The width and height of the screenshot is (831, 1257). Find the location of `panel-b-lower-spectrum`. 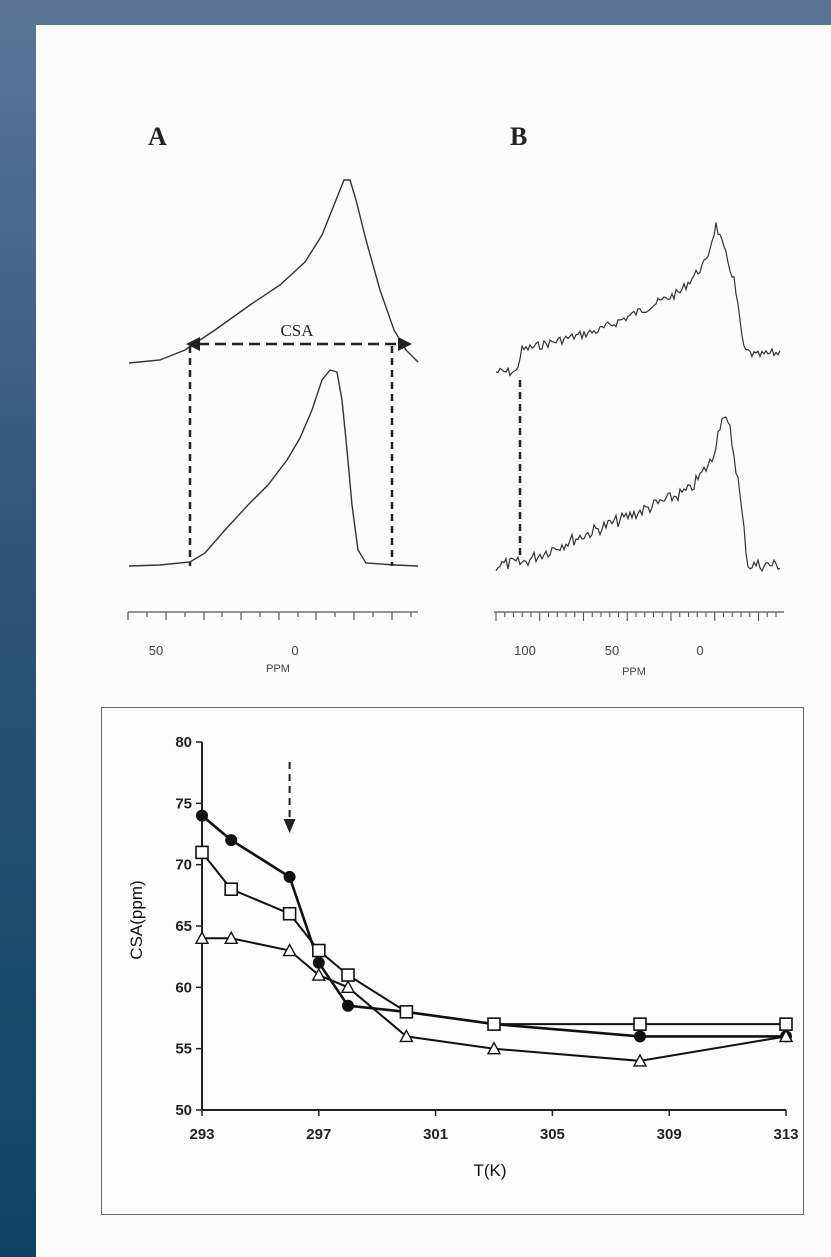

panel-b-lower-spectrum is located at coordinates (638, 494).